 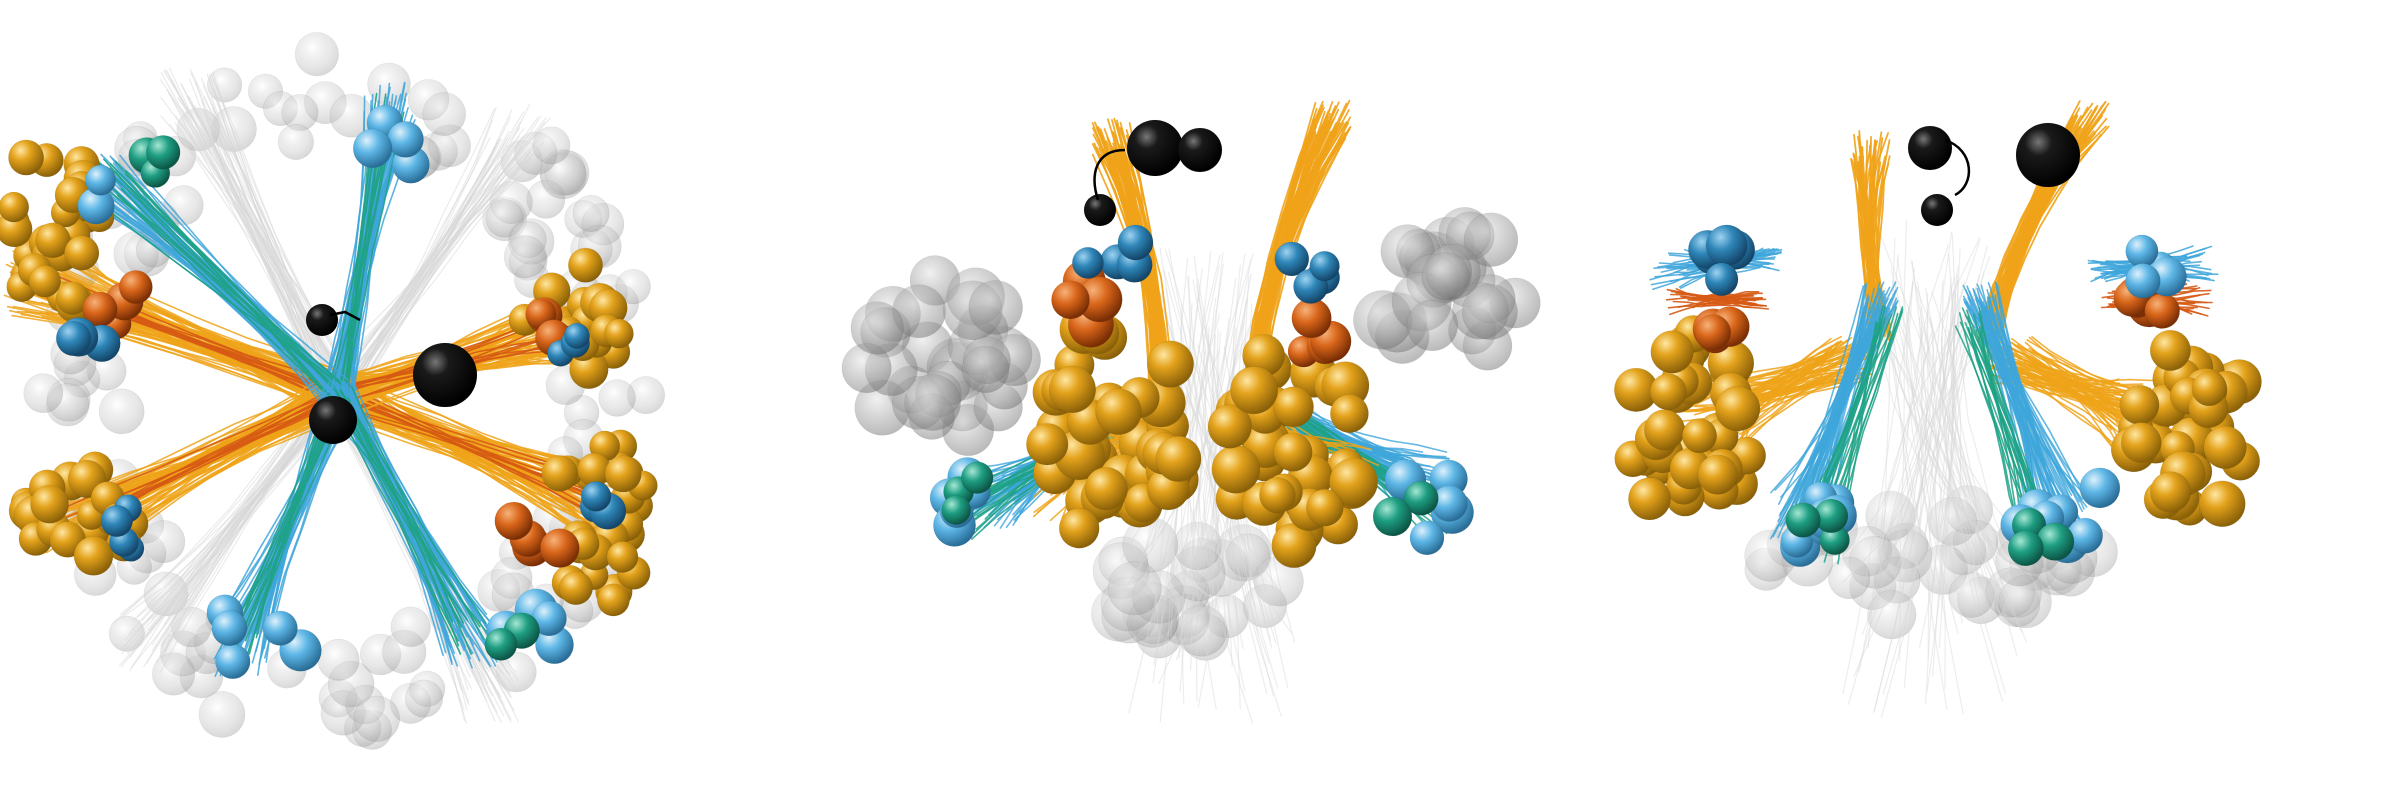 I want to click on green-strands, so click(x=409, y=520).